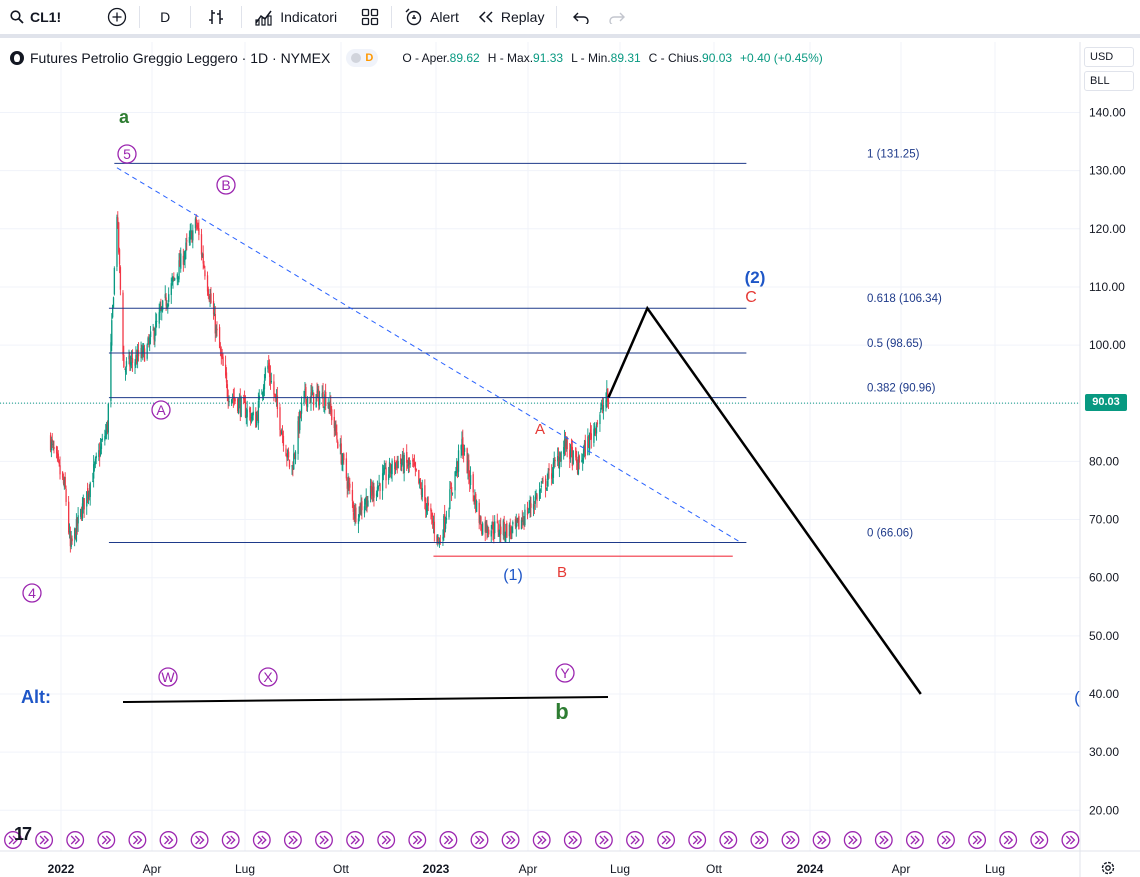 This screenshot has height=877, width=1140. What do you see at coordinates (32, 593) in the screenshot?
I see `wave-label-4: 4` at bounding box center [32, 593].